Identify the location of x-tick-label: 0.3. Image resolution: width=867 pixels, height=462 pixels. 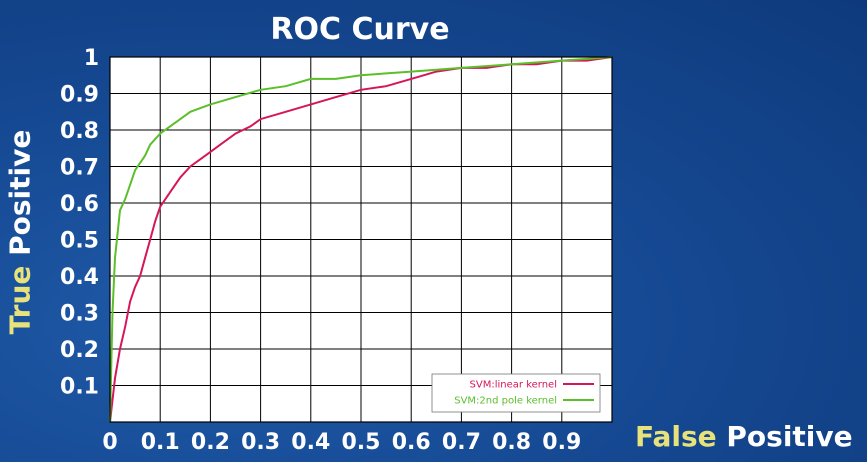
(260, 442).